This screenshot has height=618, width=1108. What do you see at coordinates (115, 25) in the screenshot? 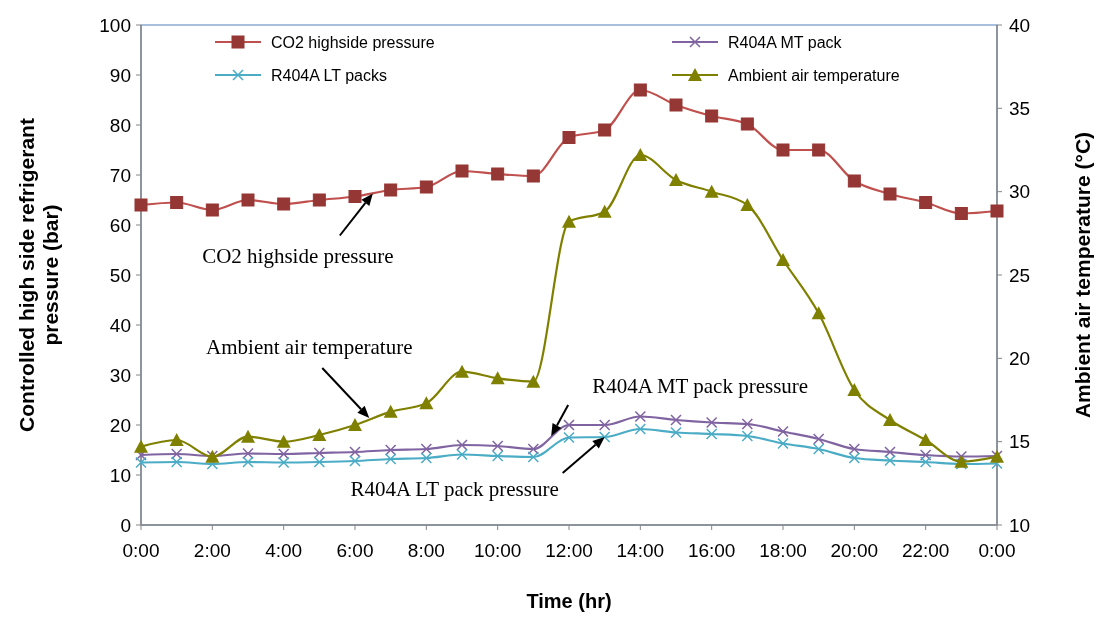
I see `y-tick-label: 100` at bounding box center [115, 25].